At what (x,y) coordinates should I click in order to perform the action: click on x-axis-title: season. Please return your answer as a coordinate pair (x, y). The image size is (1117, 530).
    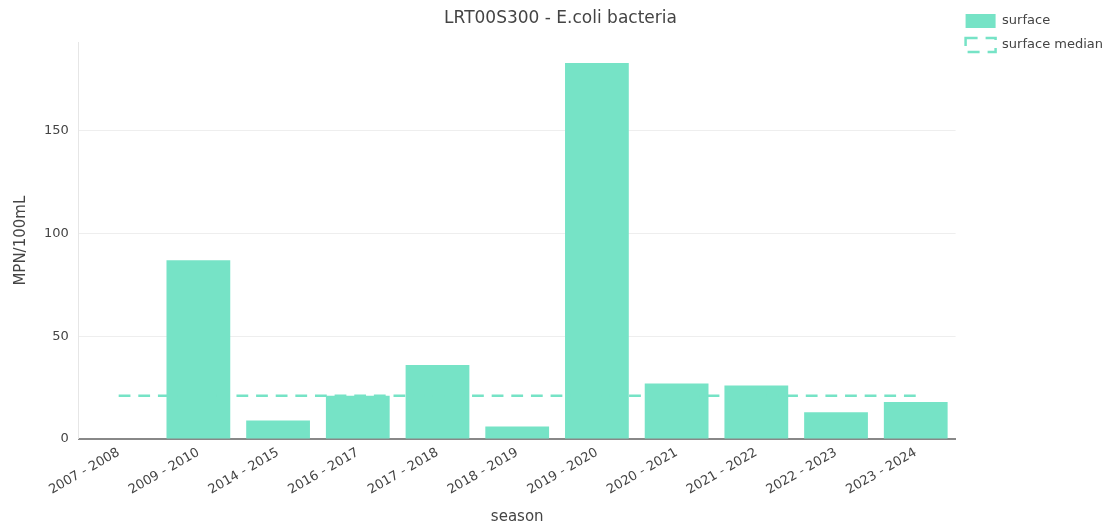
    Looking at the image, I should click on (517, 515).